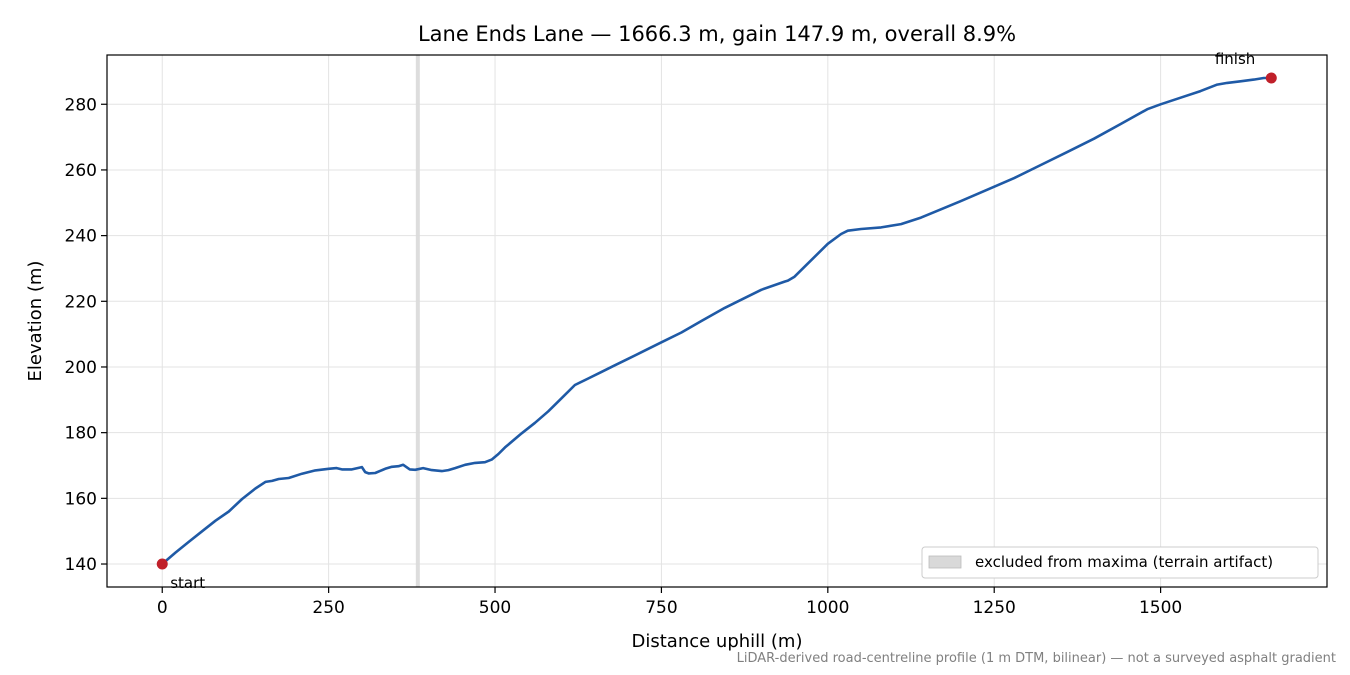 The height and width of the screenshot is (675, 1350). Describe the element at coordinates (661, 608) in the screenshot. I see `x-tick-label: 750` at that location.